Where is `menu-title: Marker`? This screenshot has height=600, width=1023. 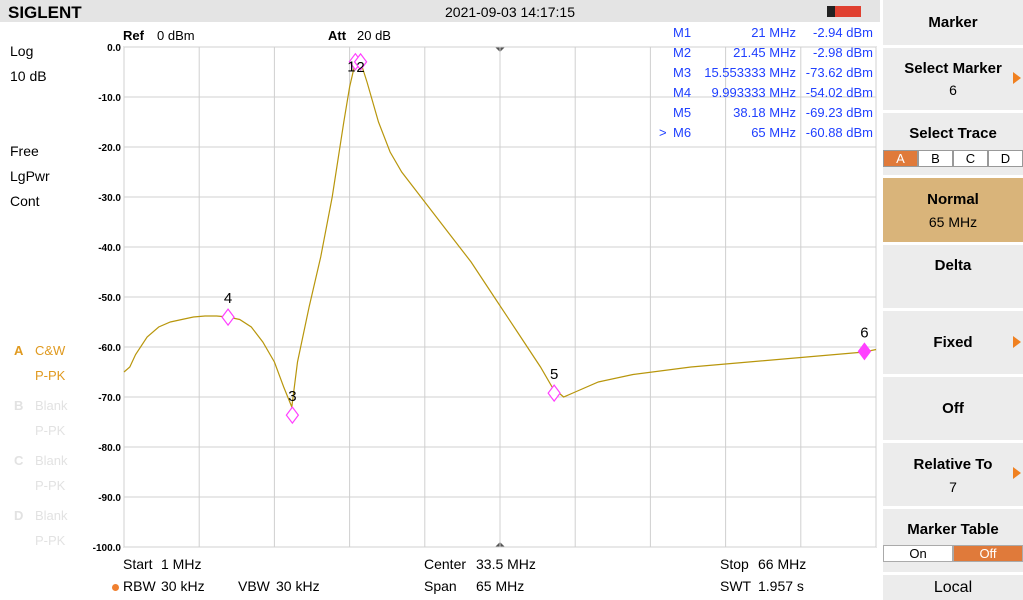 menu-title: Marker is located at coordinates (953, 22).